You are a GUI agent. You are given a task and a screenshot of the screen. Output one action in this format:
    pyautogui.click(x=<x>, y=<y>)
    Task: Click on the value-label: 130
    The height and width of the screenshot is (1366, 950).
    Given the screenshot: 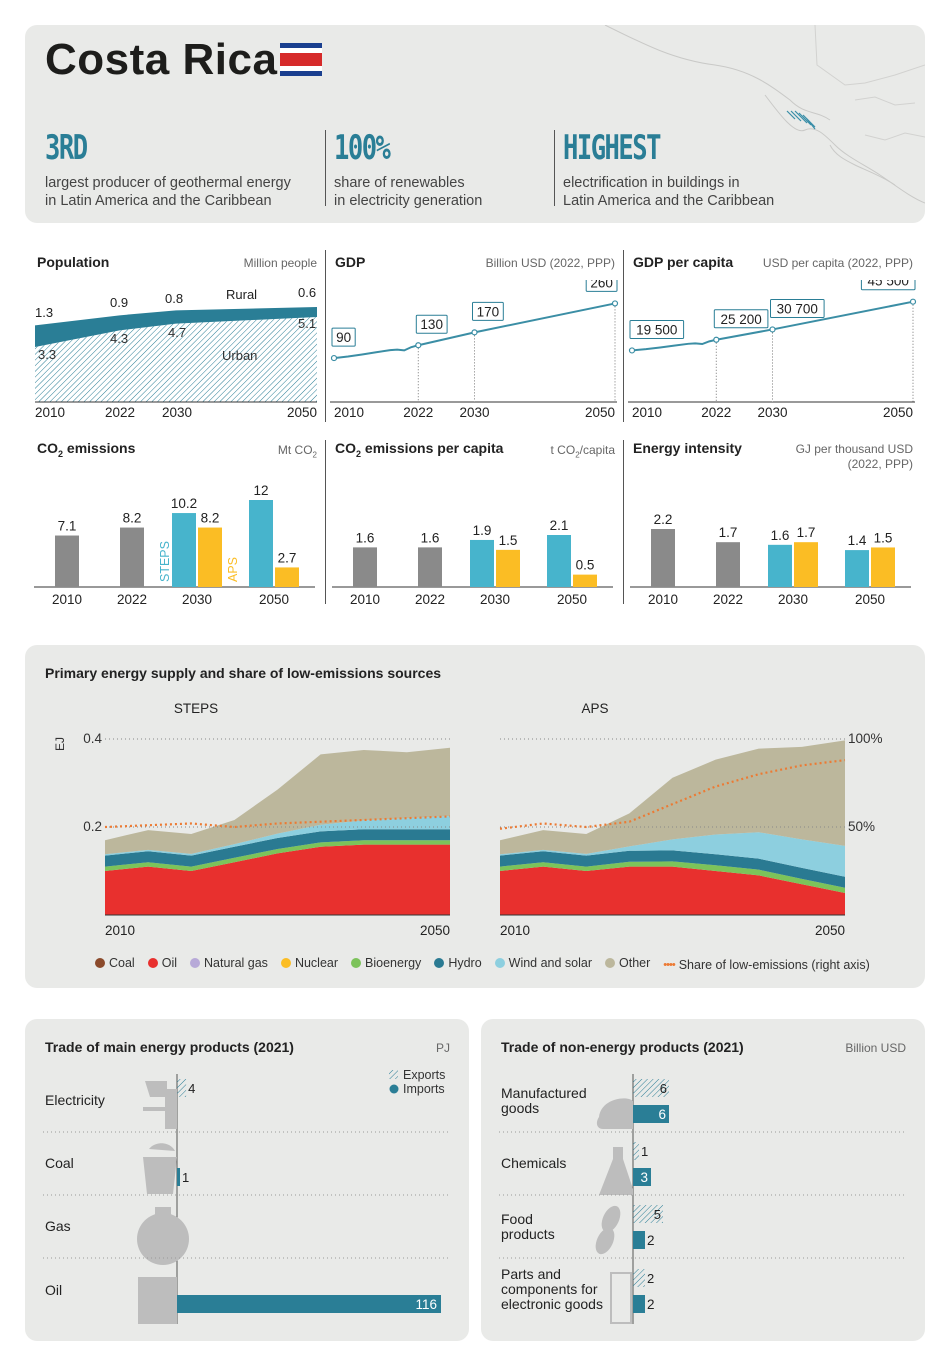 What is the action you would take?
    pyautogui.click(x=431, y=324)
    